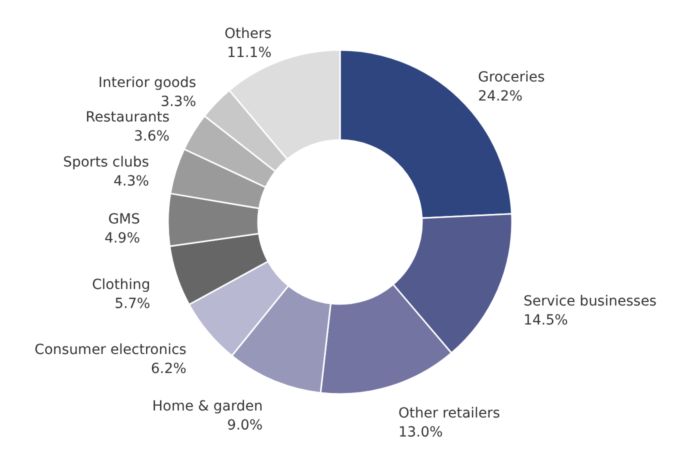 The image size is (682, 449). What do you see at coordinates (511, 77) in the screenshot?
I see `slice-label: Groceries` at bounding box center [511, 77].